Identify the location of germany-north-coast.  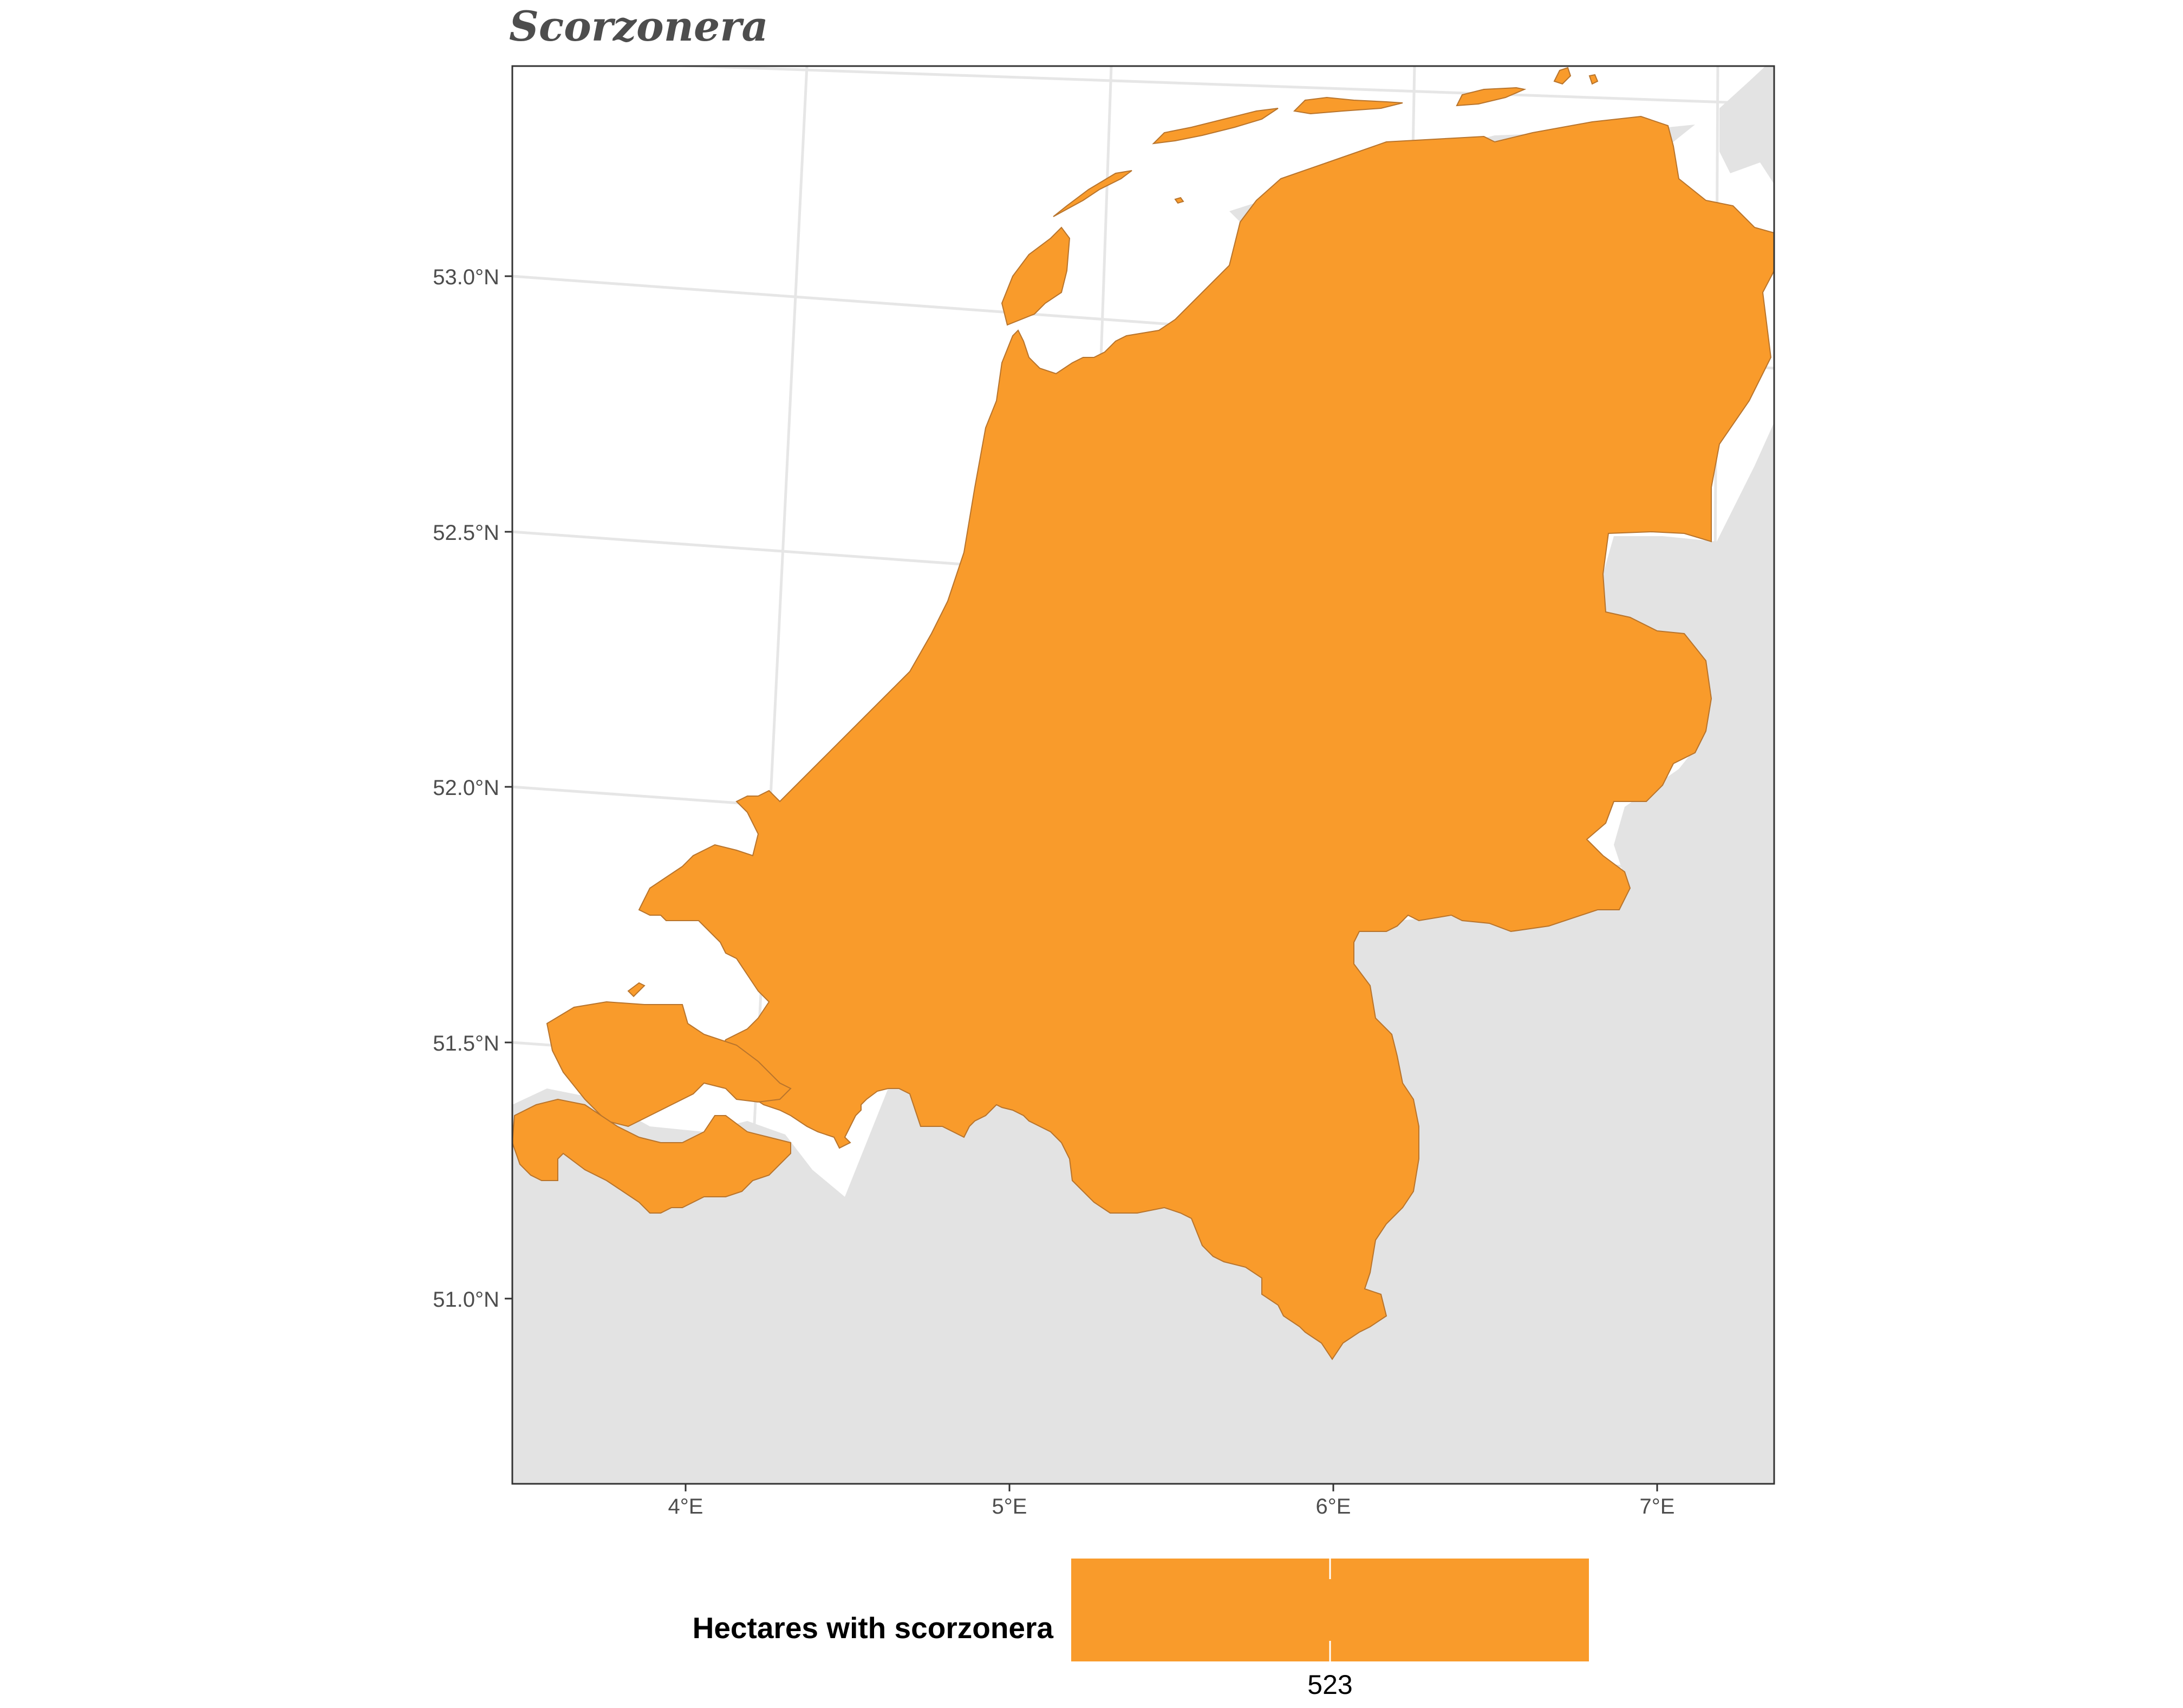
(1746, 125).